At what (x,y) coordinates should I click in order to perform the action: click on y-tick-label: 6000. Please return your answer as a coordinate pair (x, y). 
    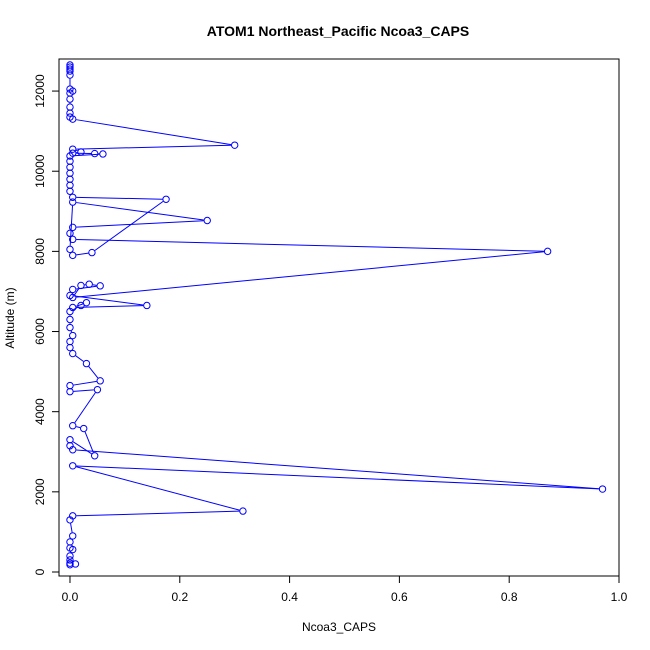
    Looking at the image, I should click on (40, 331).